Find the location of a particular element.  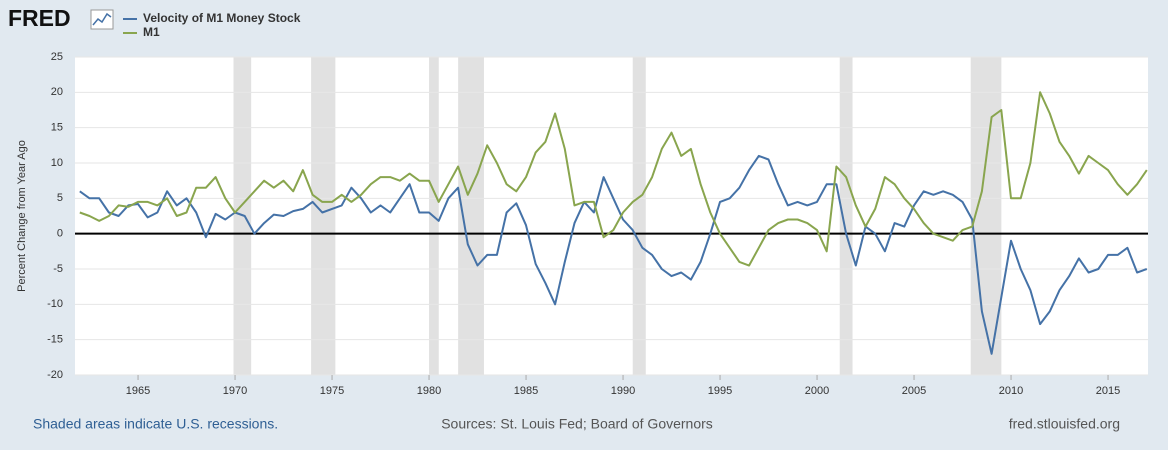

y-tick-label: -20 is located at coordinates (55, 375).